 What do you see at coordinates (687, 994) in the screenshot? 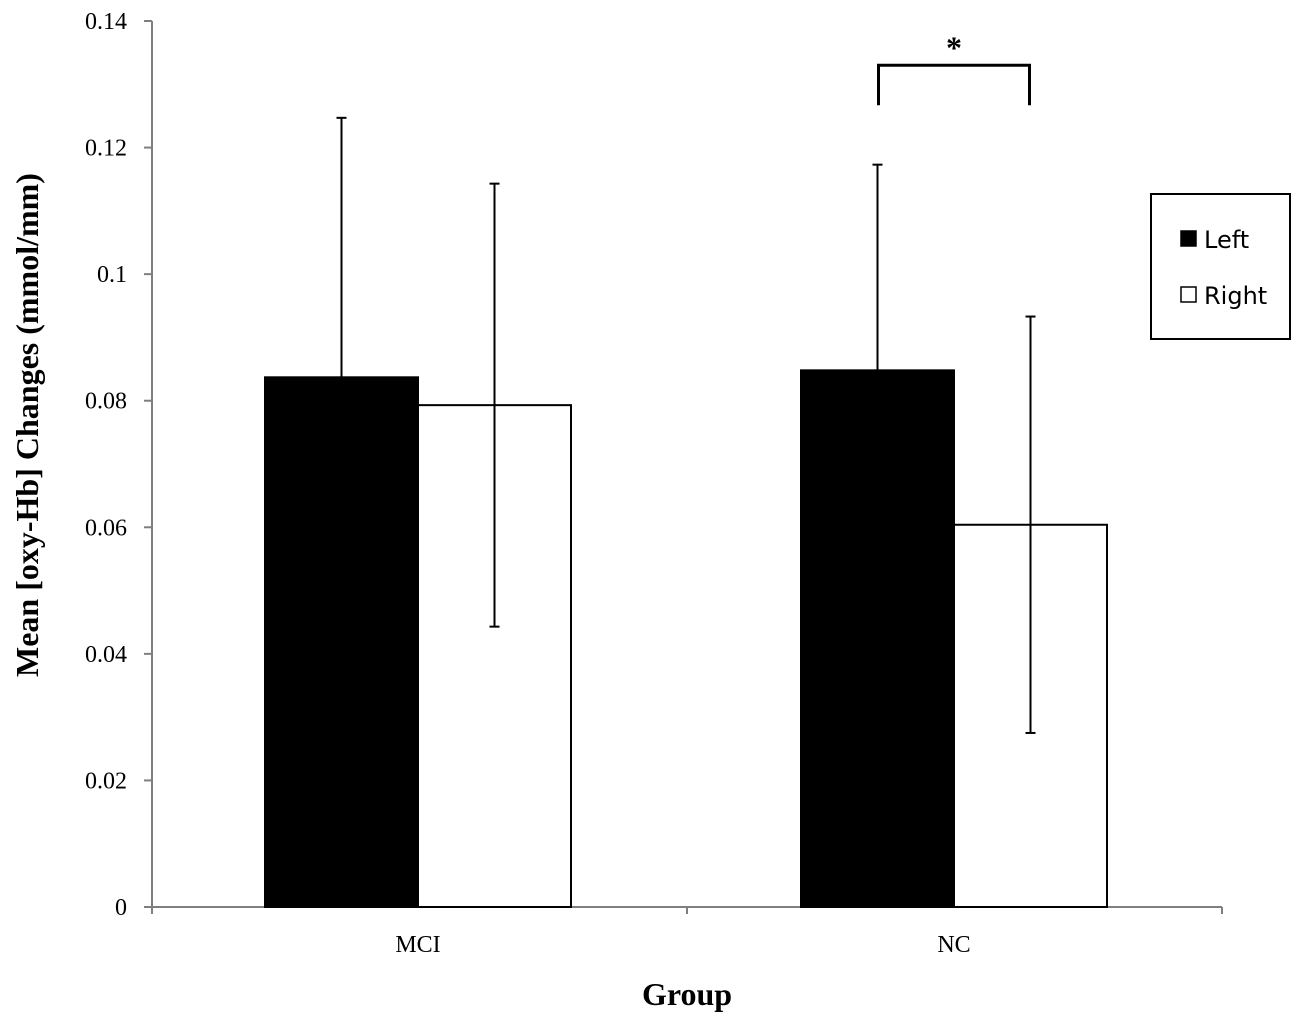
I see `x-axis-title: Group` at bounding box center [687, 994].